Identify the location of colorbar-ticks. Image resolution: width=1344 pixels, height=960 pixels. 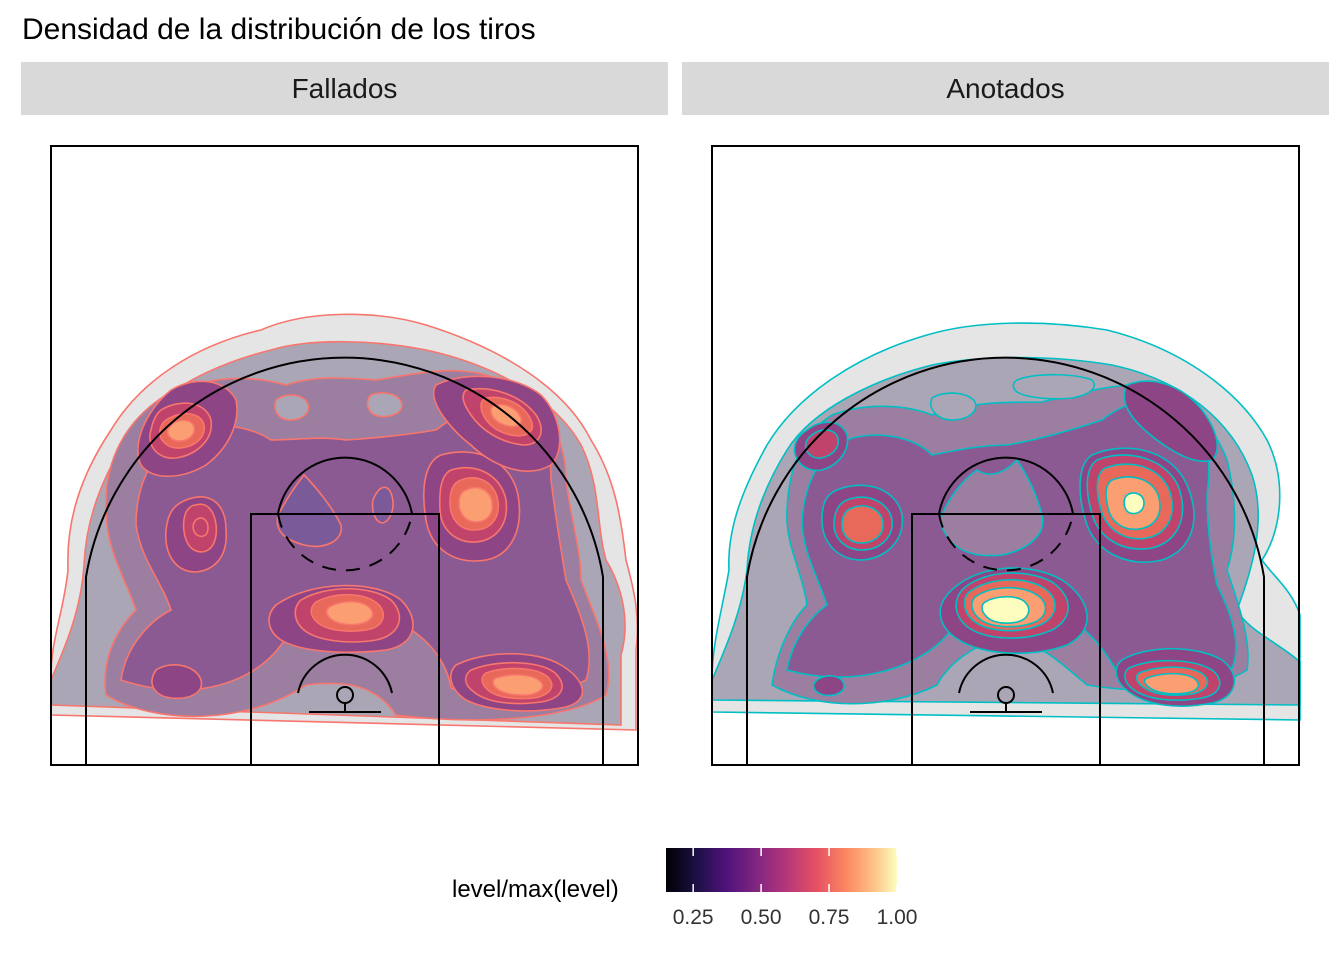
(795, 870).